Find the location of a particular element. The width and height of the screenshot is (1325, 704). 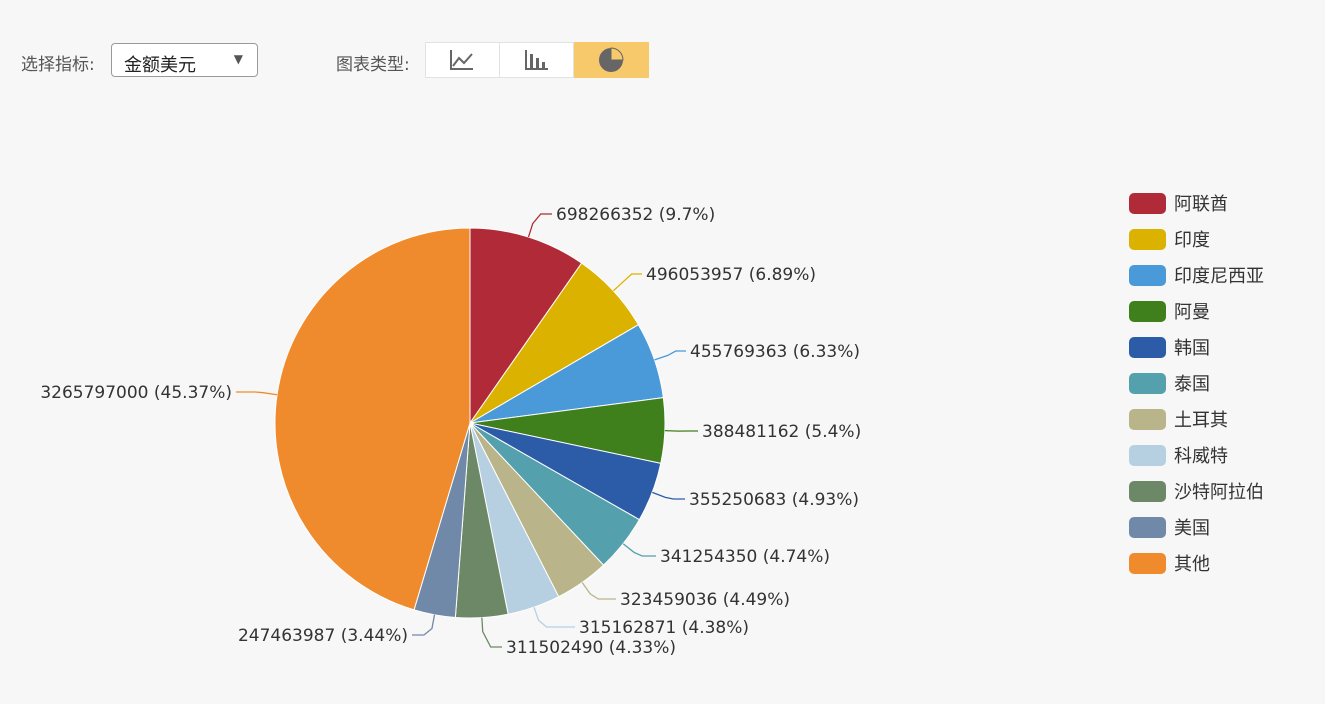

toolbar: 选择指标: 金额美元 ▼ 图表类型: is located at coordinates (662, 50).